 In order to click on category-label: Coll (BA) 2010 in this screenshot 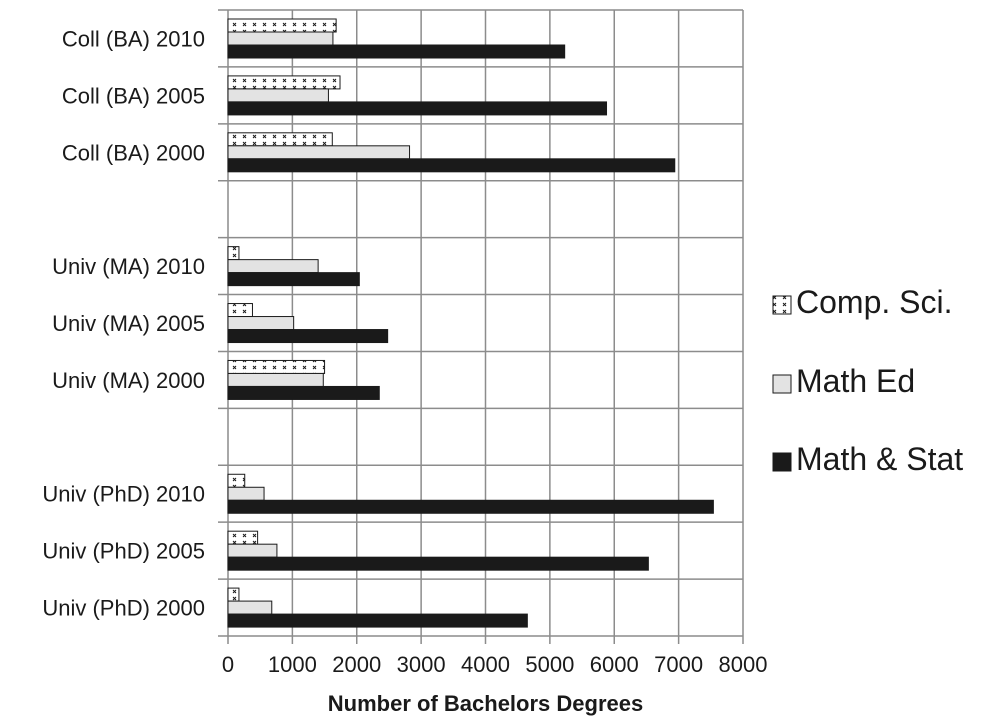, I will do `click(133, 38)`.